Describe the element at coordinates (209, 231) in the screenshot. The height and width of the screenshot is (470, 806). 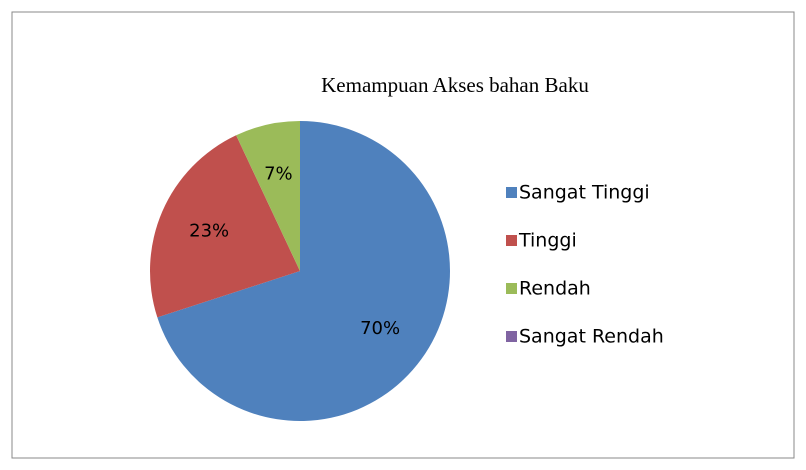
I see `data-label: 23%` at that location.